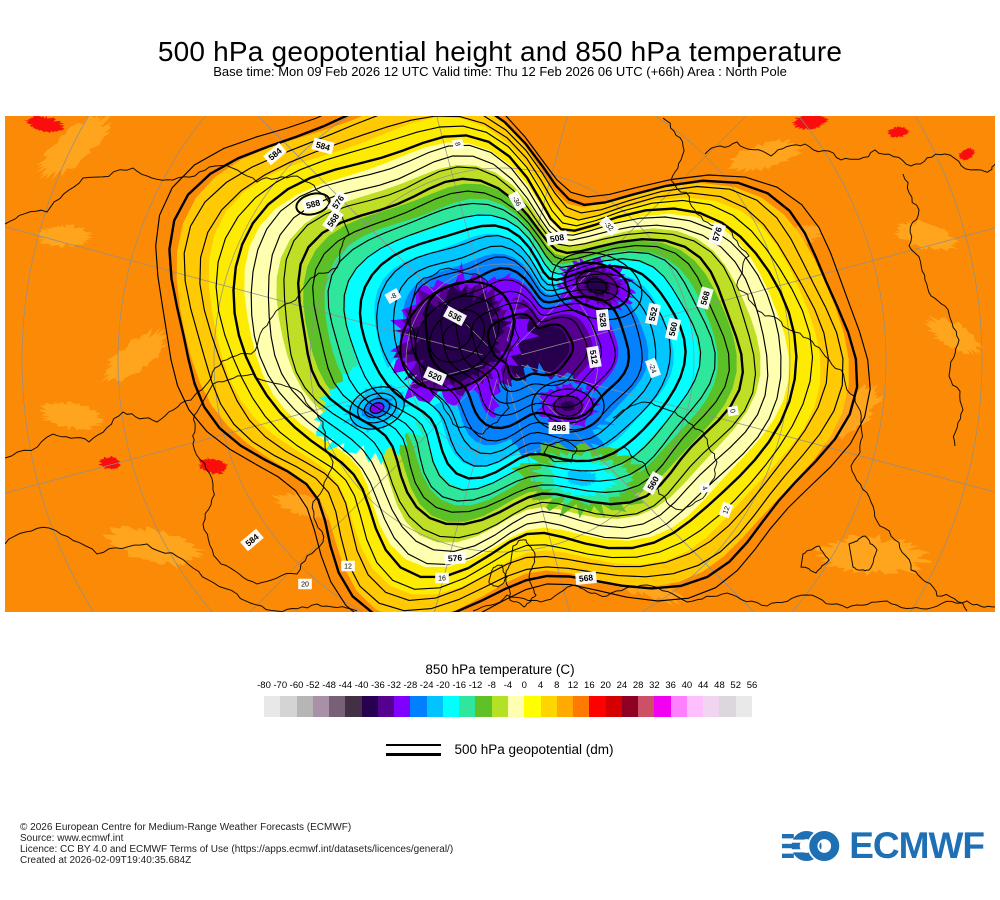 The width and height of the screenshot is (1000, 900). What do you see at coordinates (435, 376) in the screenshot?
I see `contour-label: 520` at bounding box center [435, 376].